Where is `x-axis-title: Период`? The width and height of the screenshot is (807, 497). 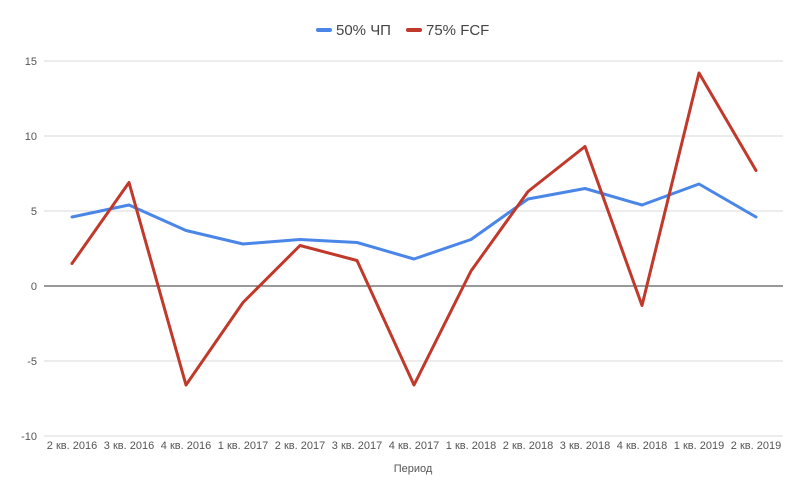
x-axis-title: Период is located at coordinates (413, 469).